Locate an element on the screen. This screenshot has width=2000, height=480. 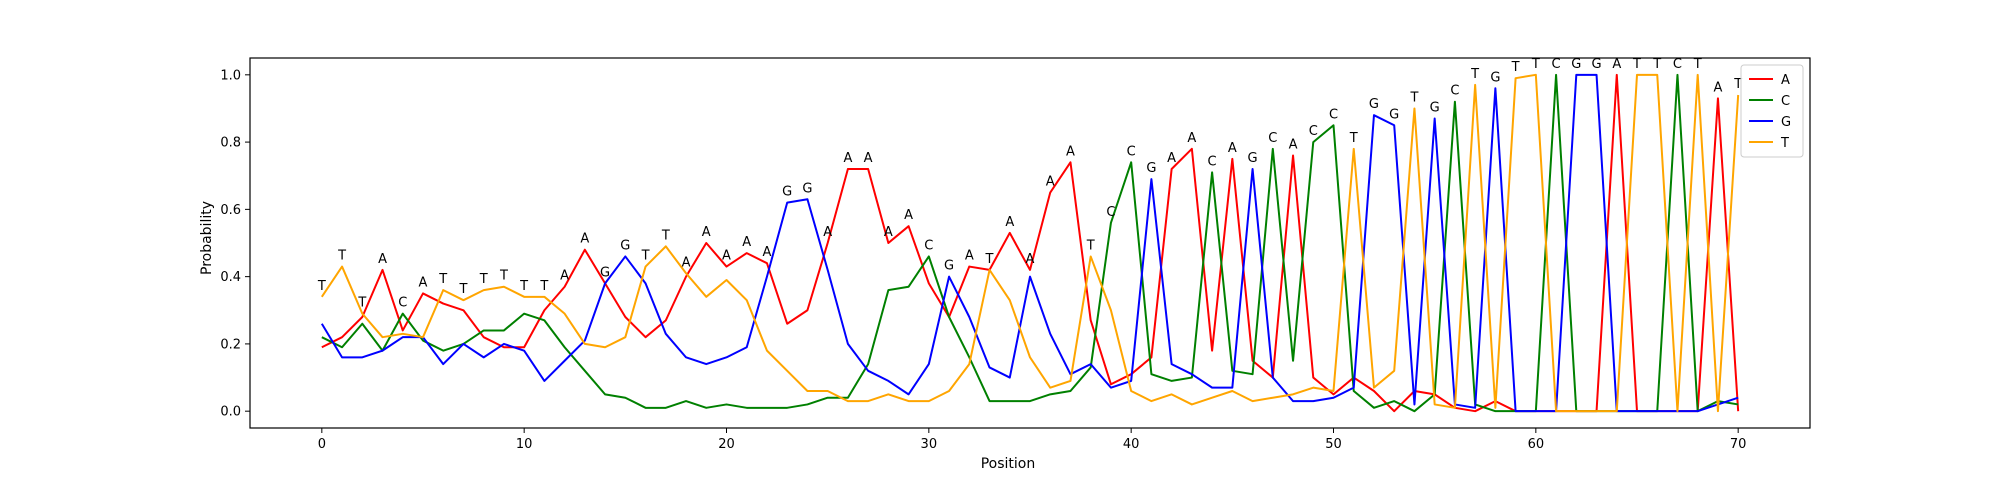
y-tick-label: 0.0 is located at coordinates (230, 412).